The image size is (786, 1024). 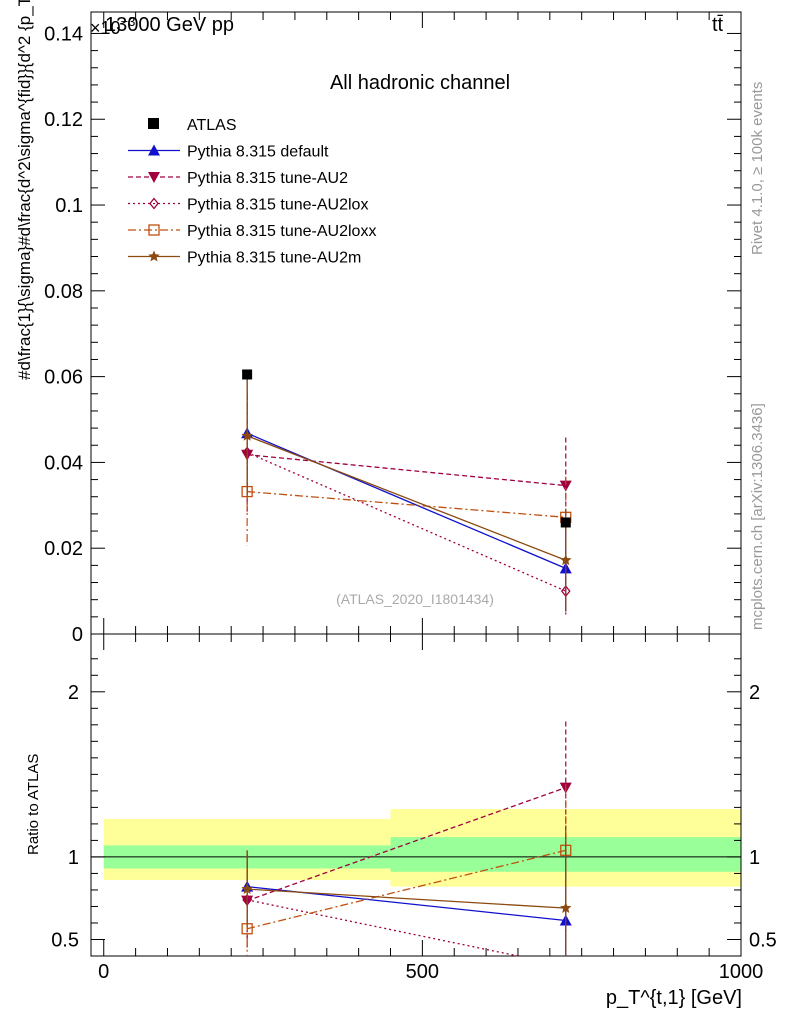 I want to click on legend-marker-atlas, so click(x=153, y=123).